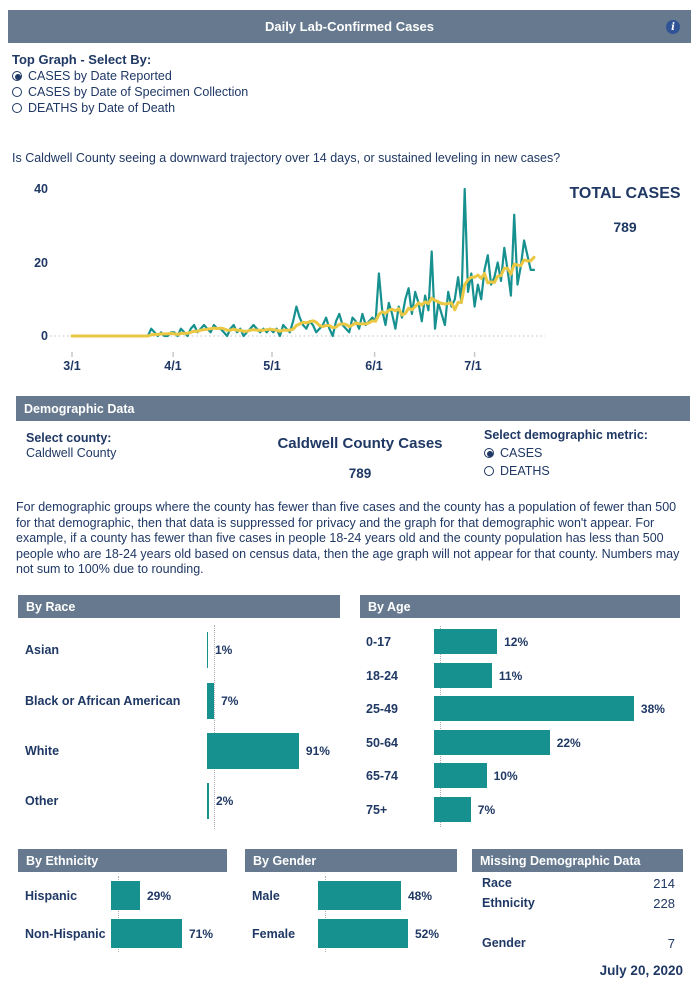 The height and width of the screenshot is (999, 699). I want to click on missing-row: Ethnicity 228, so click(577, 904).